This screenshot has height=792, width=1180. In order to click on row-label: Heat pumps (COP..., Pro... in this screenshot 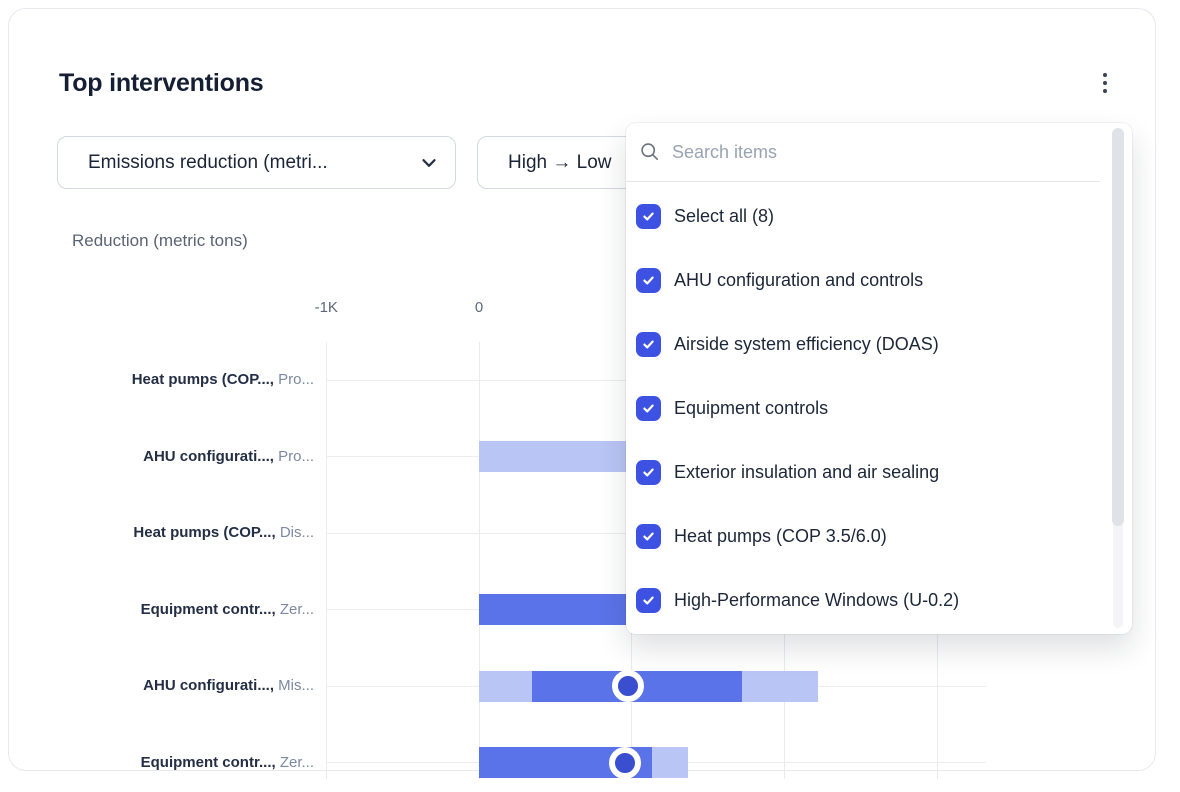, I will do `click(181, 380)`.